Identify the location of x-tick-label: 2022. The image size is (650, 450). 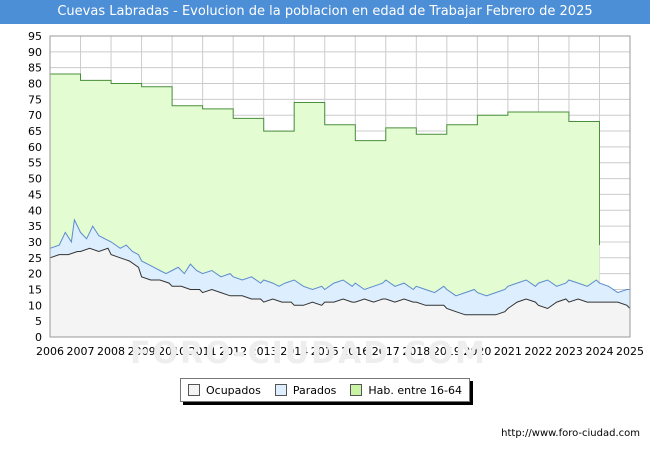
(538, 351).